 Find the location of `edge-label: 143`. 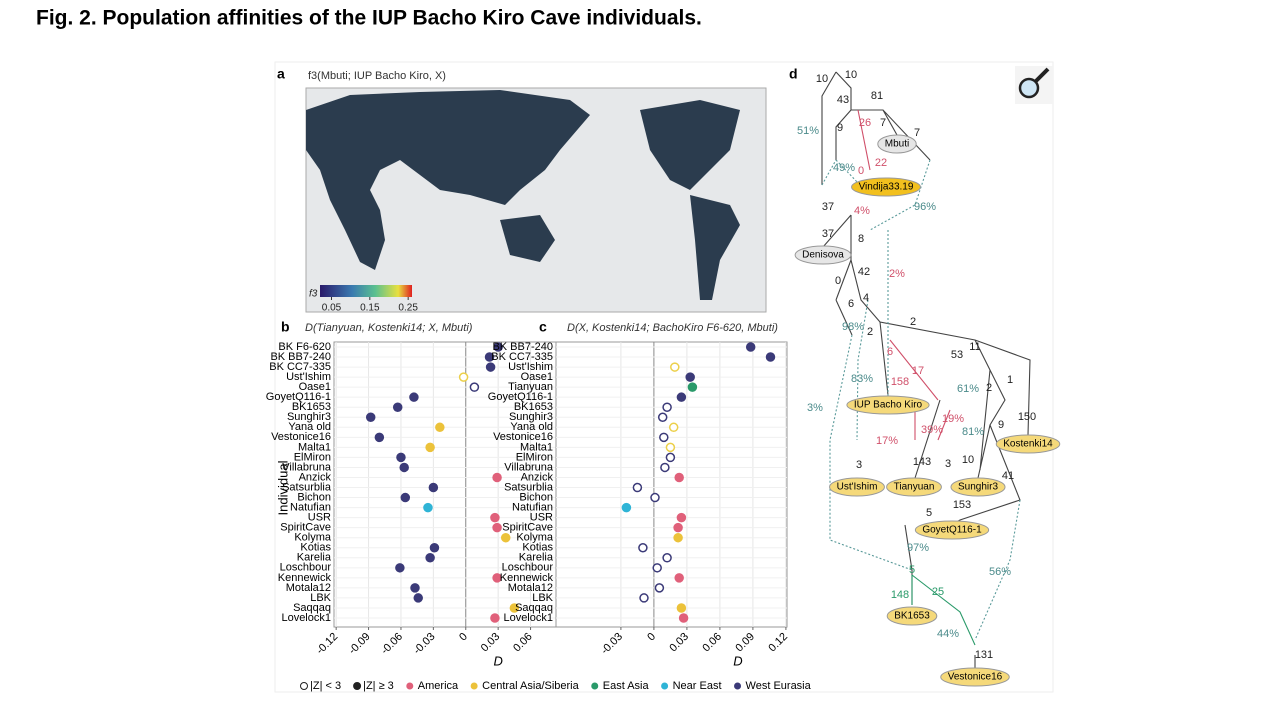

edge-label: 143 is located at coordinates (922, 462).